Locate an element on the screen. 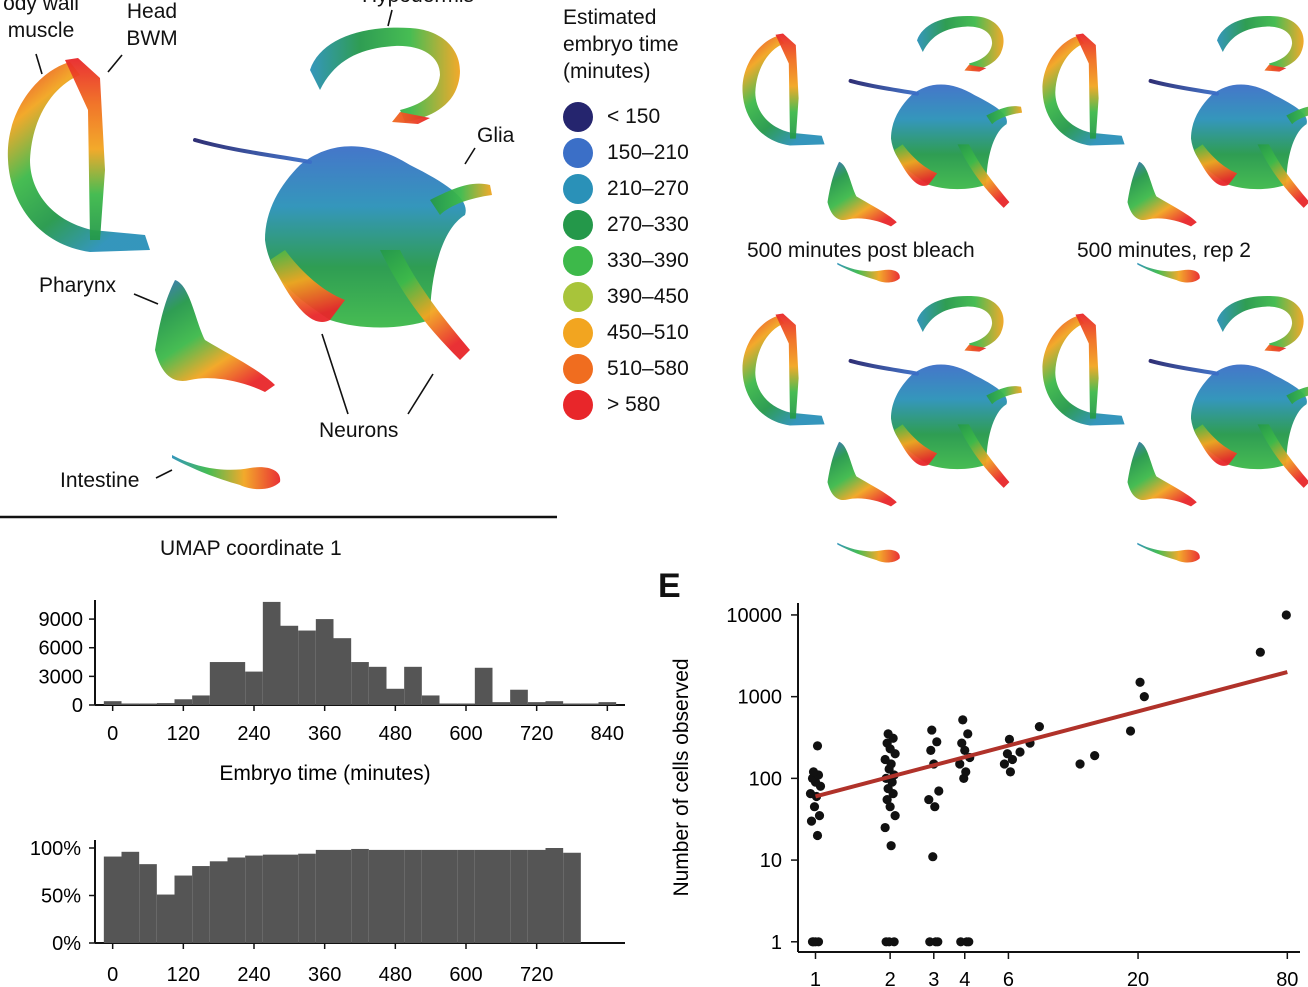 This screenshot has height=987, width=1308. y-axis-label: Number of cells observed is located at coordinates (681, 777).